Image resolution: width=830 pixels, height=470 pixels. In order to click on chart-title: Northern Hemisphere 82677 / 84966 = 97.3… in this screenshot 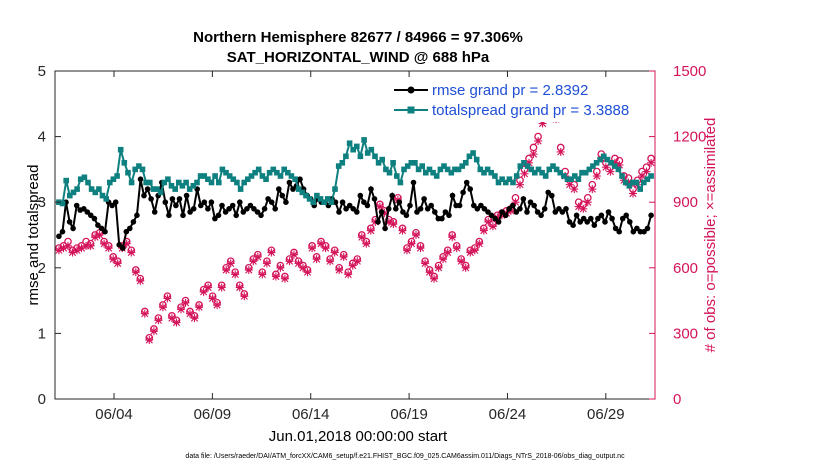, I will do `click(358, 37)`.